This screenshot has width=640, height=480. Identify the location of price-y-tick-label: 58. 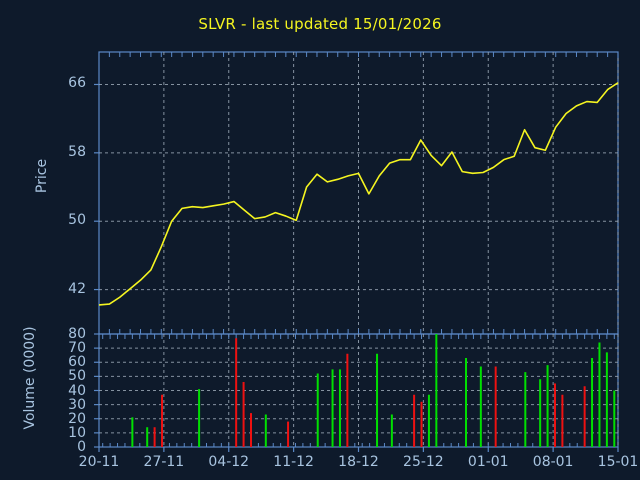
(77, 151).